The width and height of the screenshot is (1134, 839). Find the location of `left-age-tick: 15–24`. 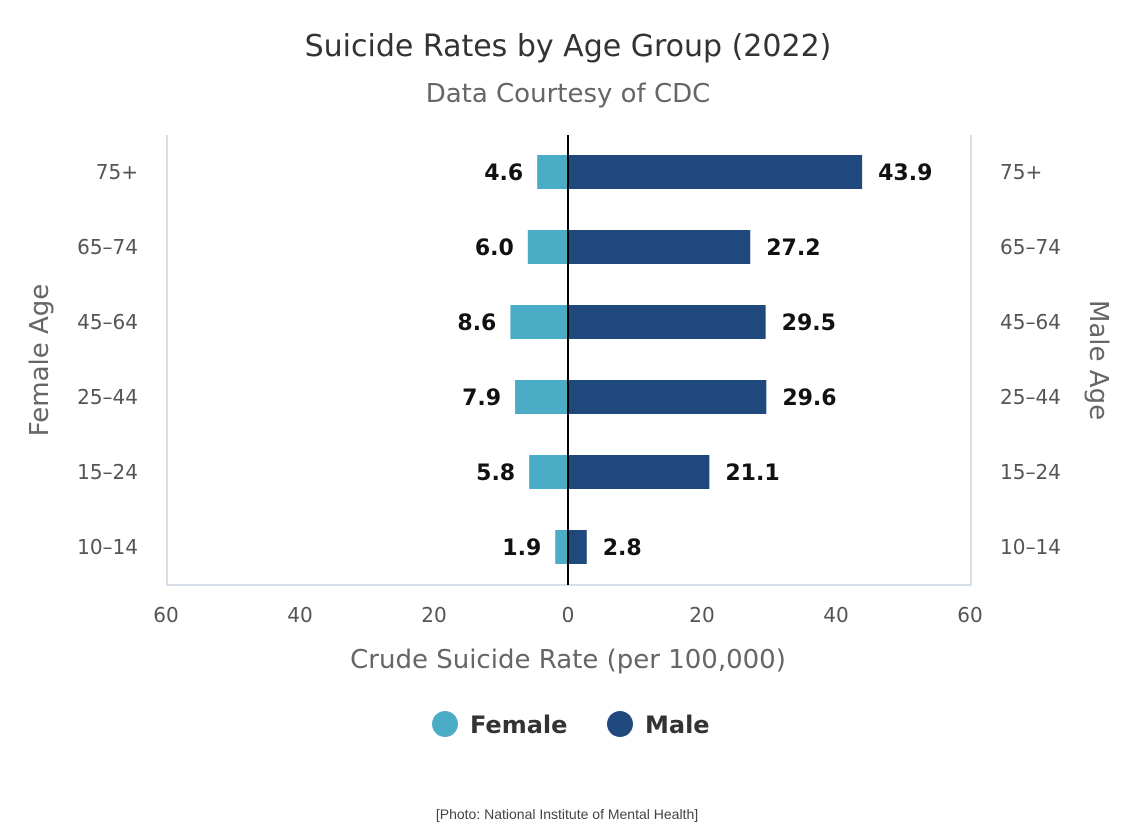

left-age-tick: 15–24 is located at coordinates (107, 472).